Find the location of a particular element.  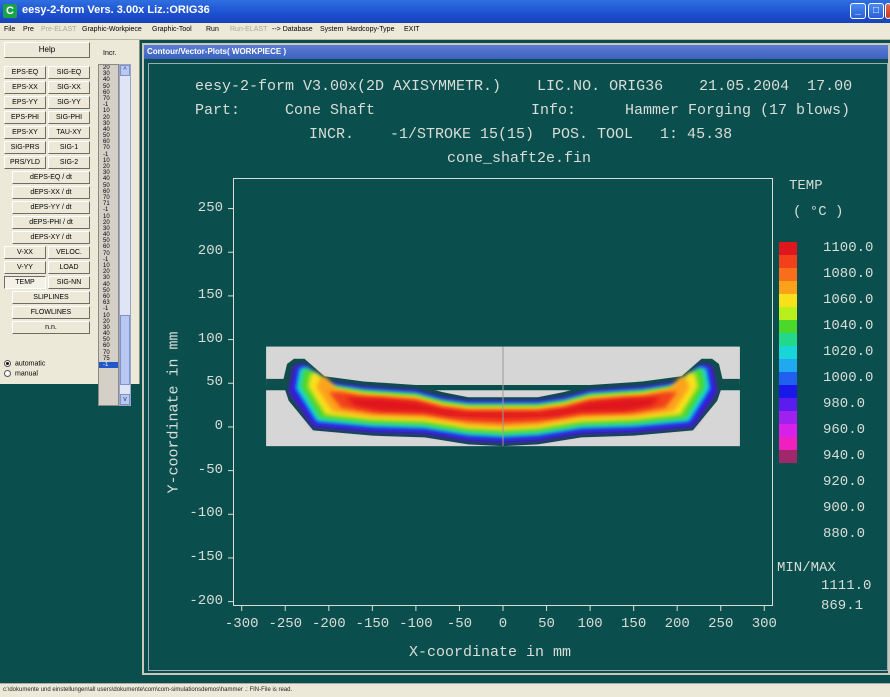

result-button-prs-yld: PRS/YLD is located at coordinates (25, 162).